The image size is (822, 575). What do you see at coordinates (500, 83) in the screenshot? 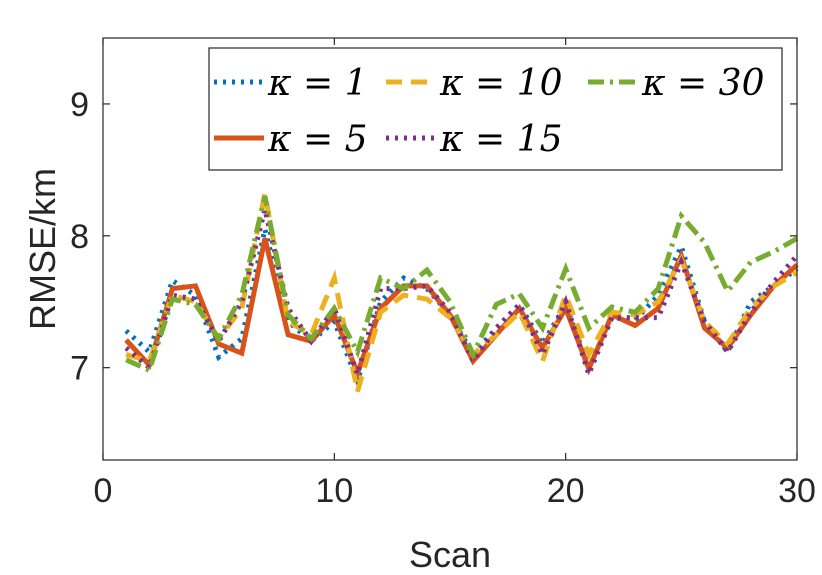
I see `legend-label-3: κ = 10` at bounding box center [500, 83].